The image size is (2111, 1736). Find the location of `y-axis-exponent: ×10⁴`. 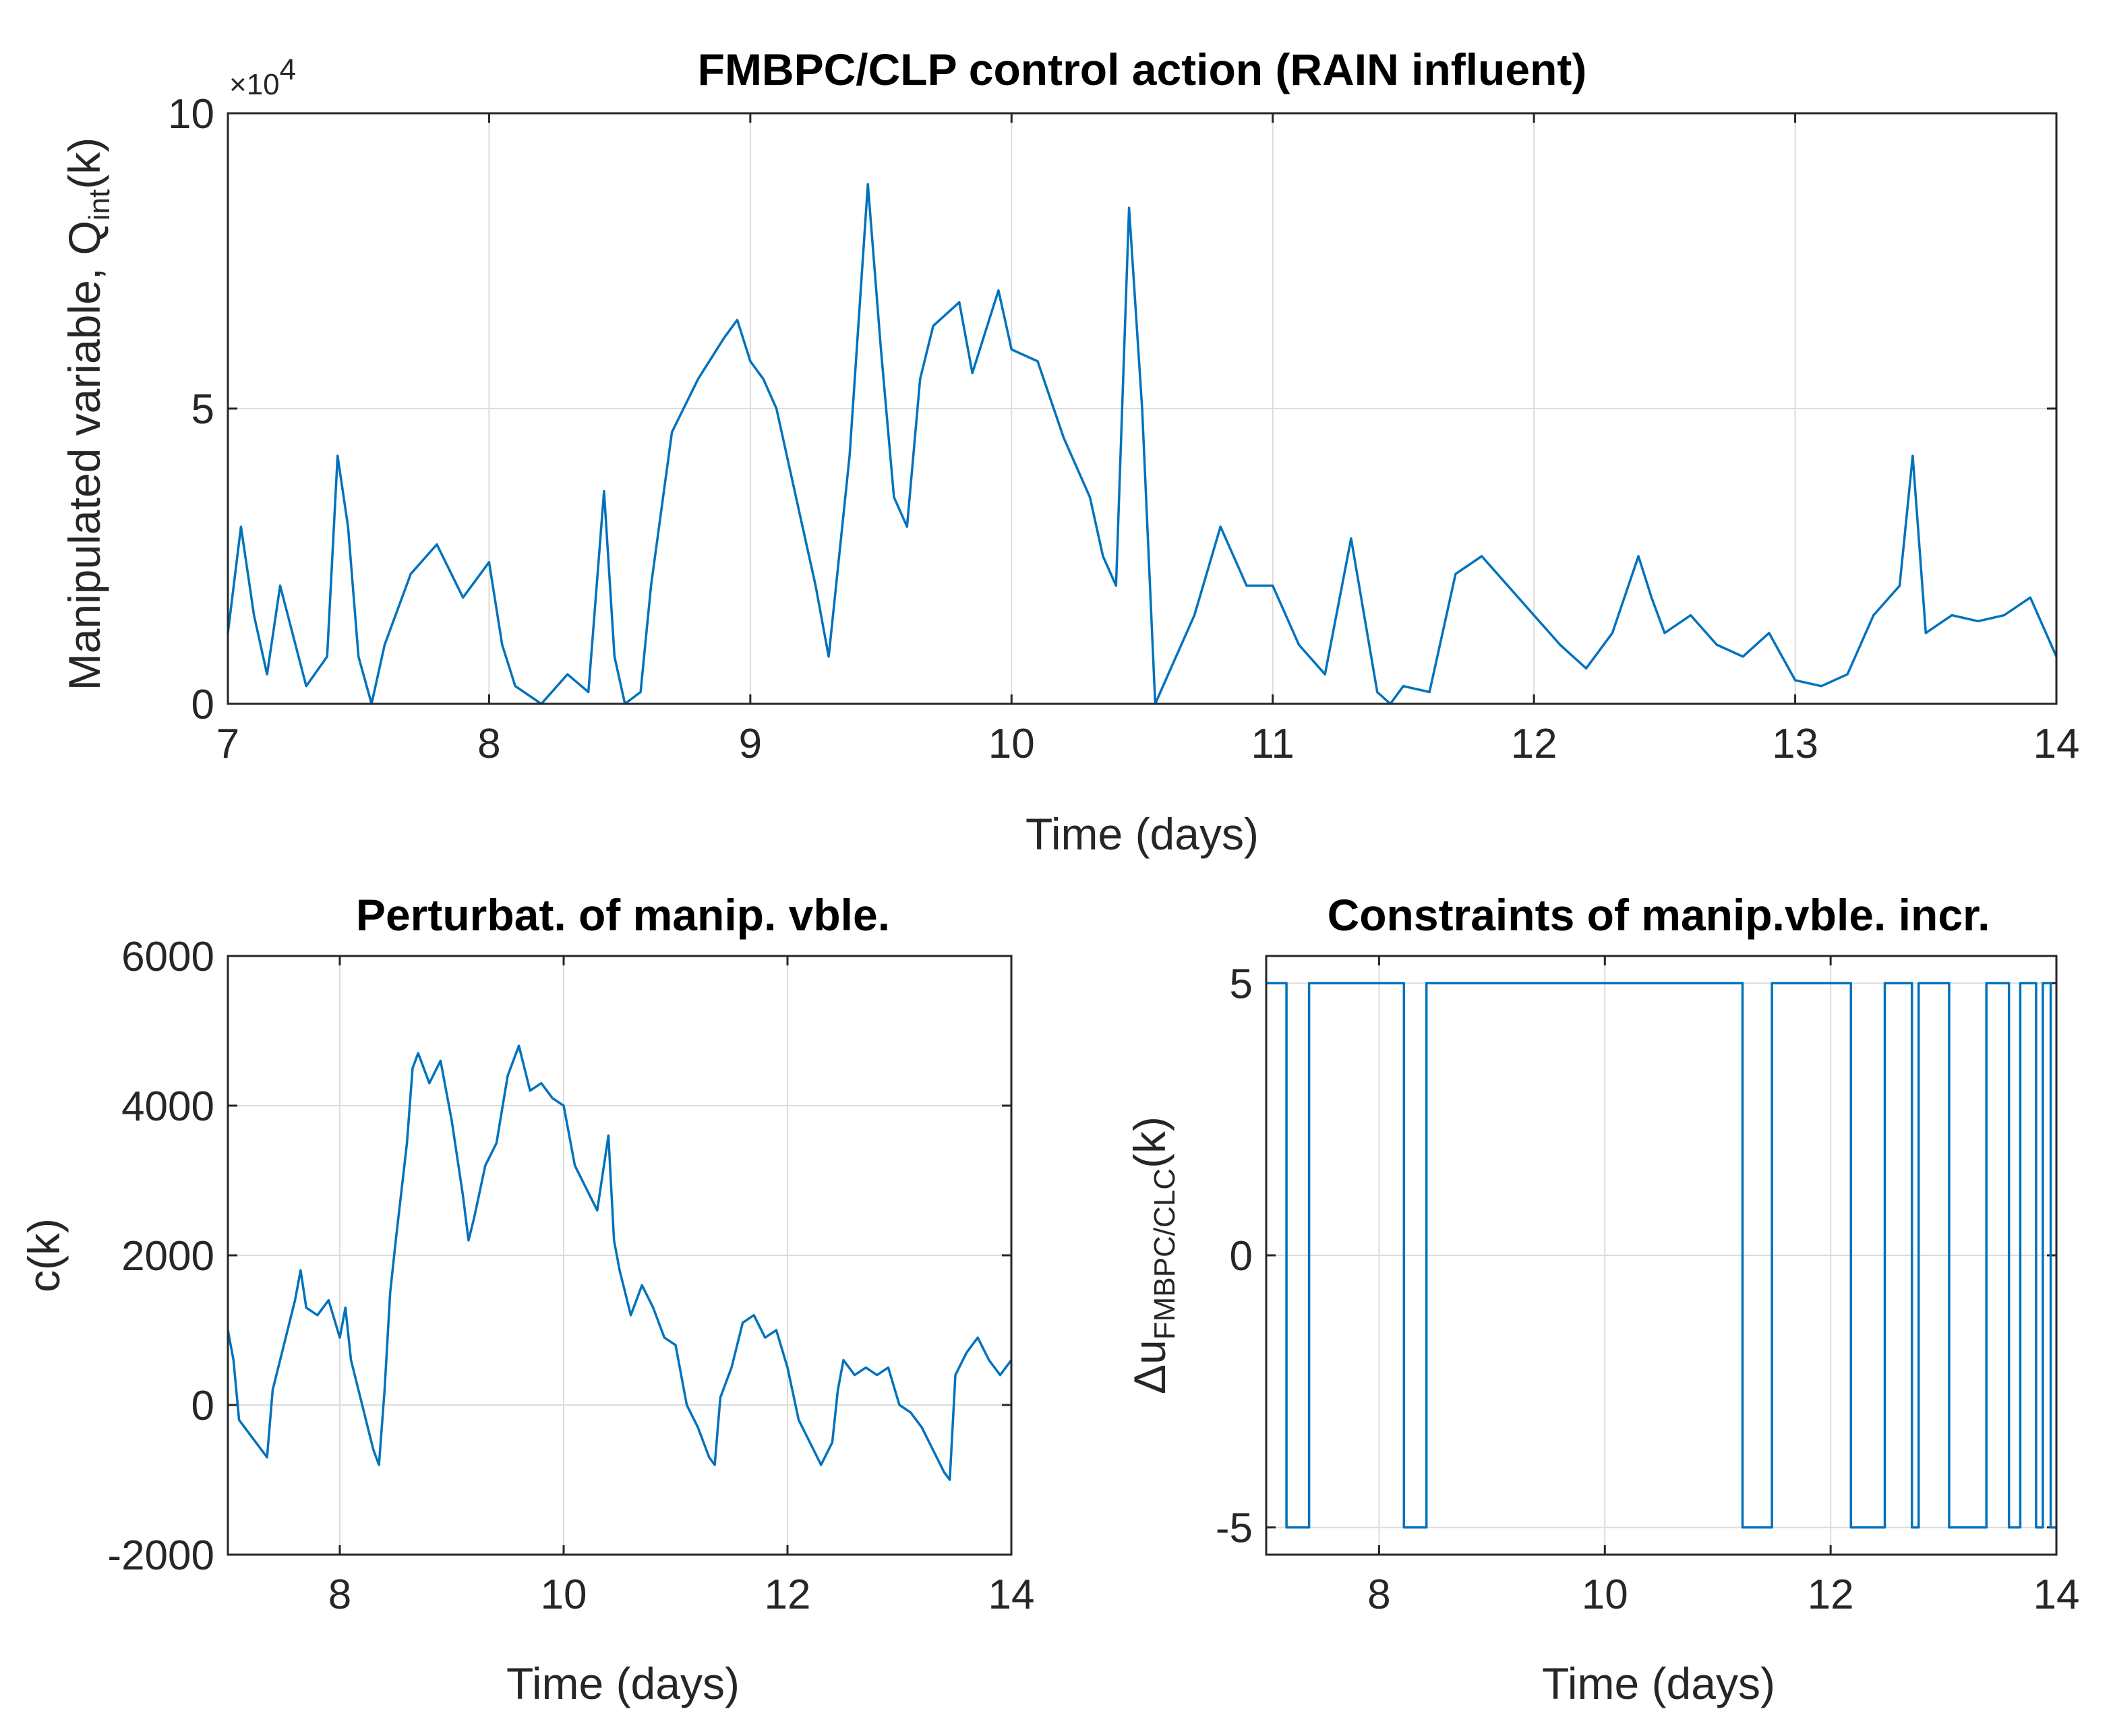

y-axis-exponent: ×10⁴ is located at coordinates (263, 77).